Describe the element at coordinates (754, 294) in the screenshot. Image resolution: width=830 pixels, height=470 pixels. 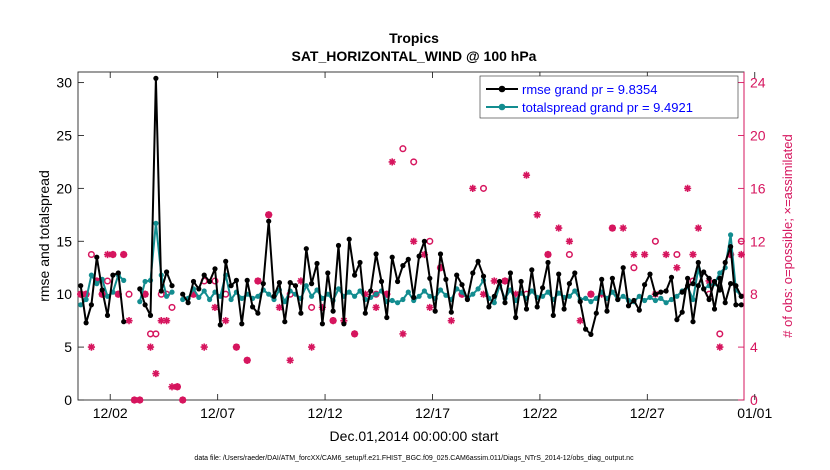
I see `y2-tick-label: 8` at that location.